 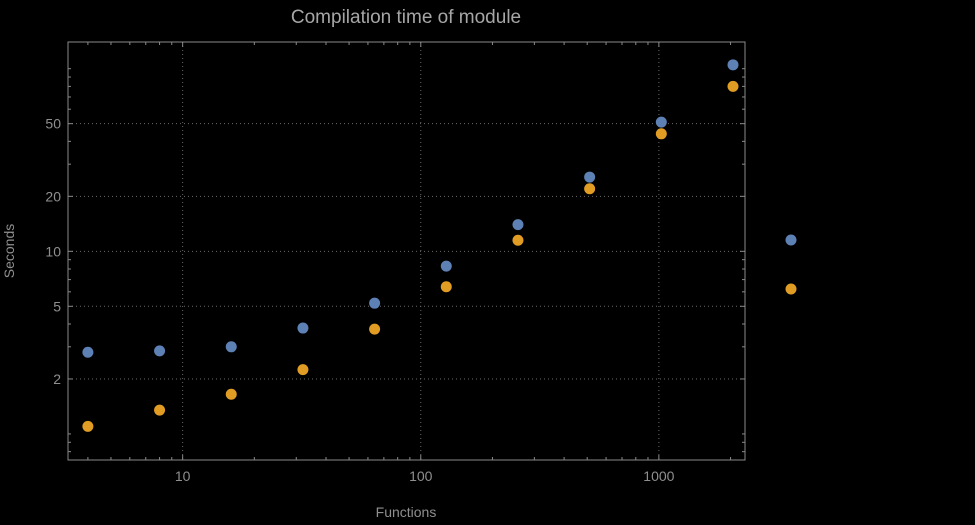 What do you see at coordinates (57, 379) in the screenshot?
I see `y-tick-label: 2` at bounding box center [57, 379].